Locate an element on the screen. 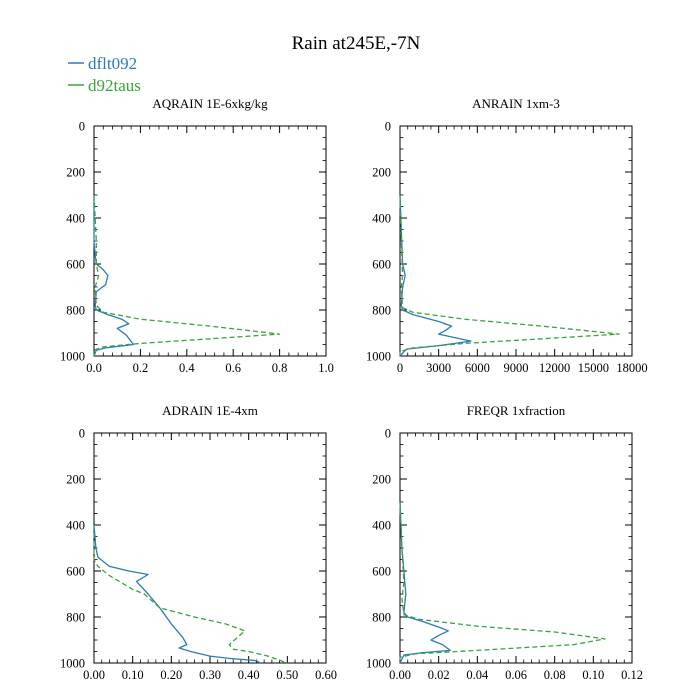 The height and width of the screenshot is (700, 700). panel-2-ytick-label: 400 is located at coordinates (75, 526).